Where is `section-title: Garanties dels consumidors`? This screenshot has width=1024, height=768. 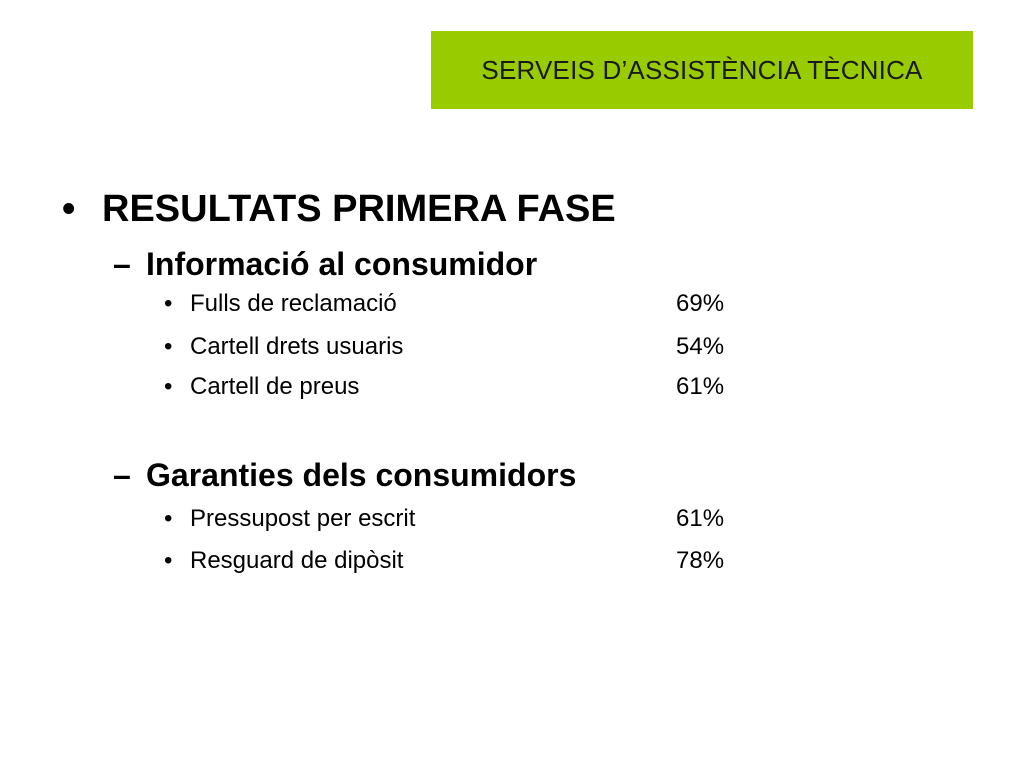
section-title: Garanties dels consumidors is located at coordinates (361, 475).